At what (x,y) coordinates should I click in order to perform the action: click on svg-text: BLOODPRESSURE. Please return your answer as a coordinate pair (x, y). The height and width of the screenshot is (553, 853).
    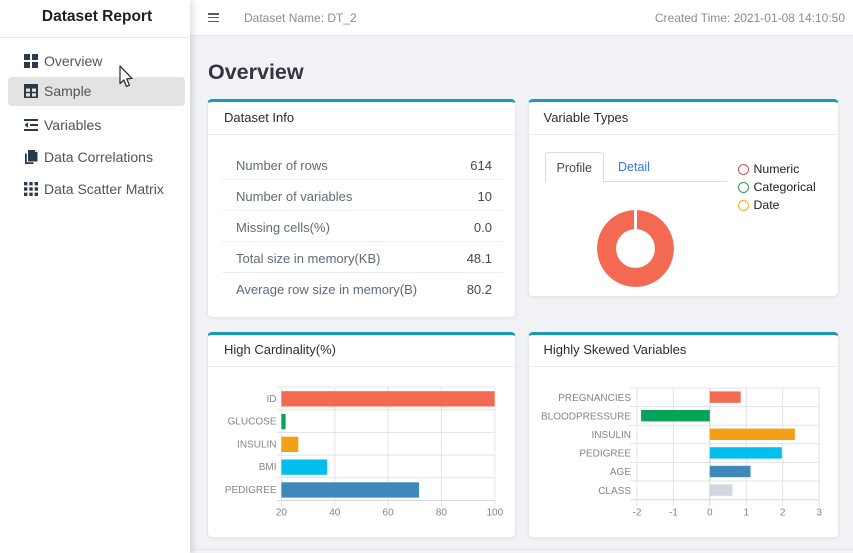
    Looking at the image, I should click on (586, 416).